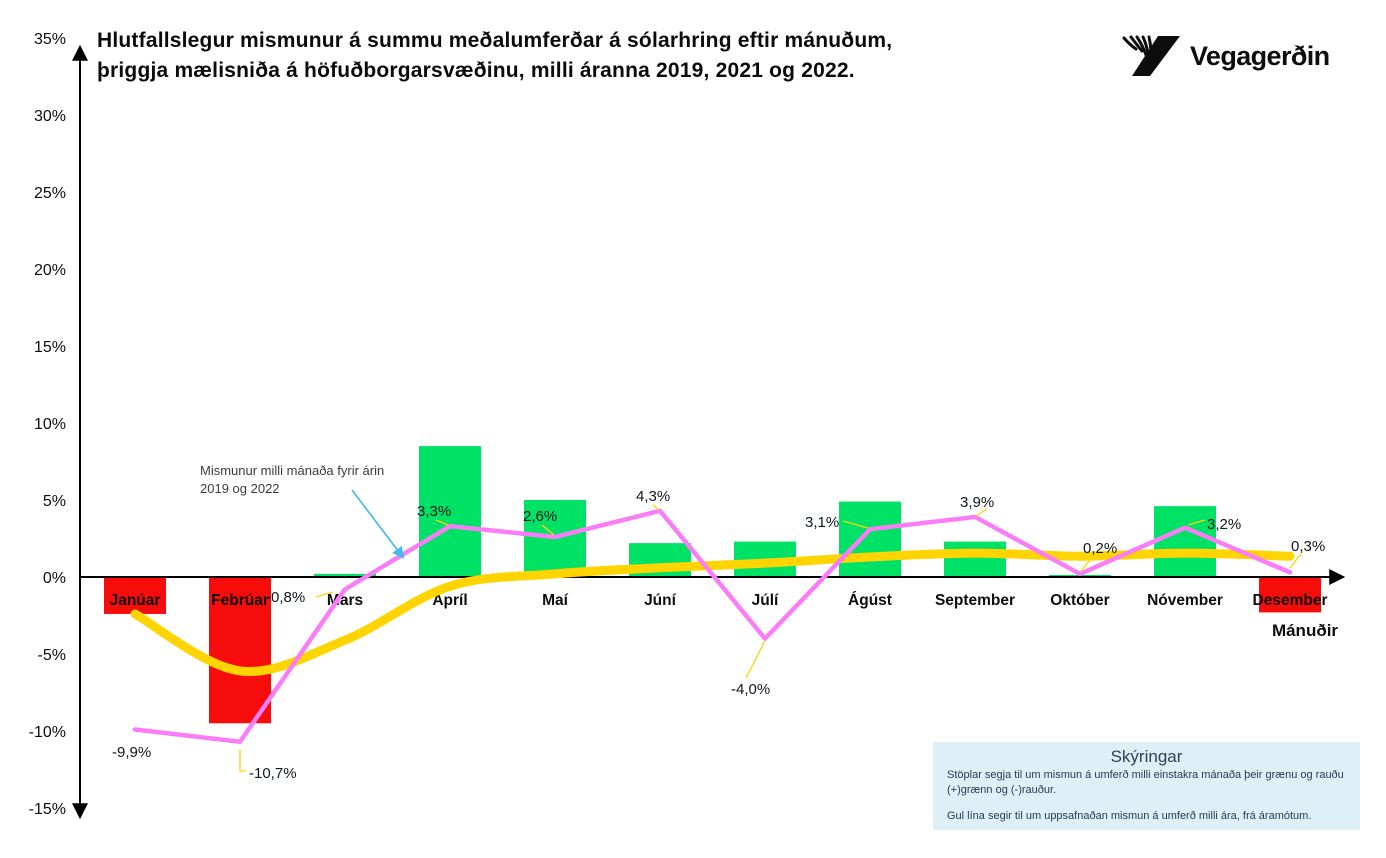  What do you see at coordinates (47, 732) in the screenshot?
I see `y-tick--10%: -10%` at bounding box center [47, 732].